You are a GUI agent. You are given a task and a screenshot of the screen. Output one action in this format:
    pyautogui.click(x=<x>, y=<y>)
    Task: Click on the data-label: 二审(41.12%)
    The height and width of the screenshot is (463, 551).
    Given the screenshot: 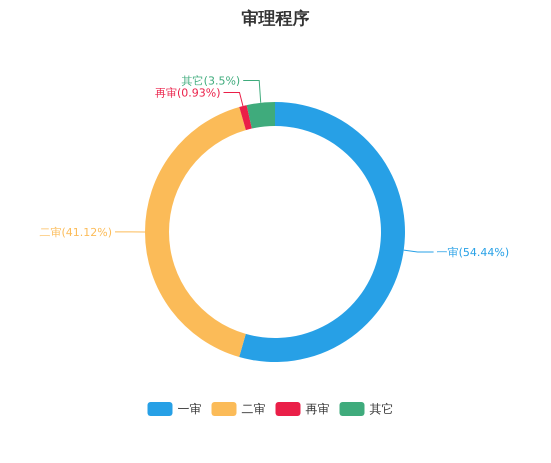 What is the action you would take?
    pyautogui.click(x=75, y=232)
    